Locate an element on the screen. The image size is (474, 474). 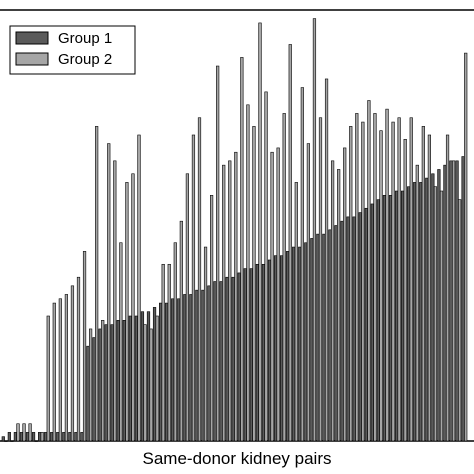
legend: Group 1 Group 2 is located at coordinates (72, 50).